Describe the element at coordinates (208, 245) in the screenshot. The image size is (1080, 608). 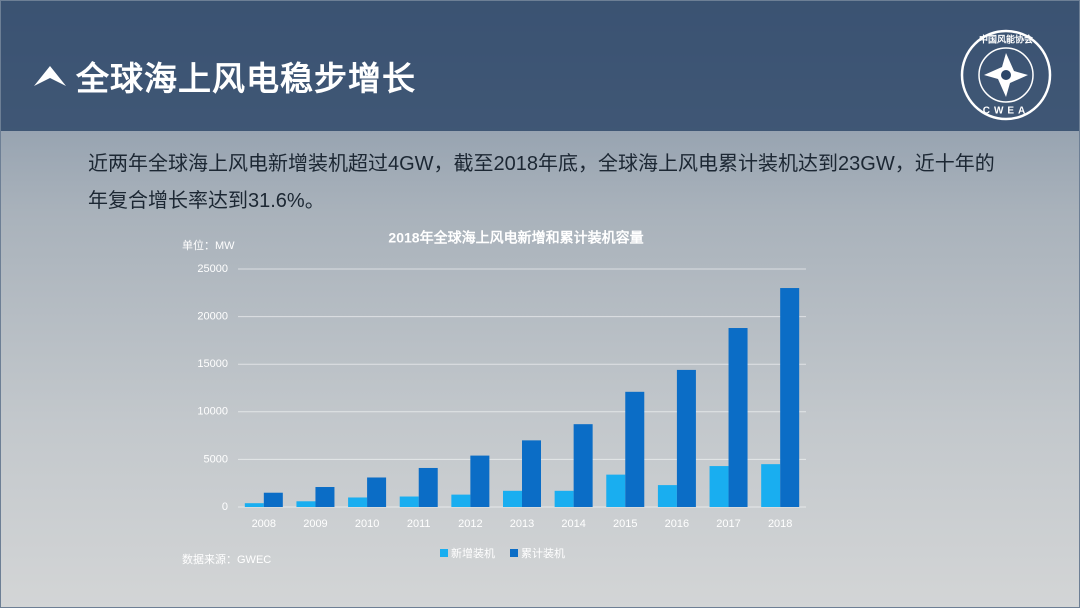
I see `unit-label: 单位：MW` at that location.